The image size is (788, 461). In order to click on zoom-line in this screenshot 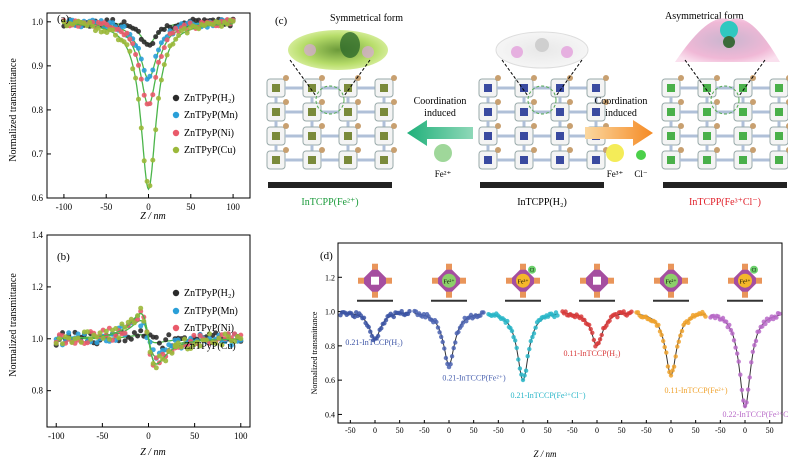, I will do `click(515, 78)`.